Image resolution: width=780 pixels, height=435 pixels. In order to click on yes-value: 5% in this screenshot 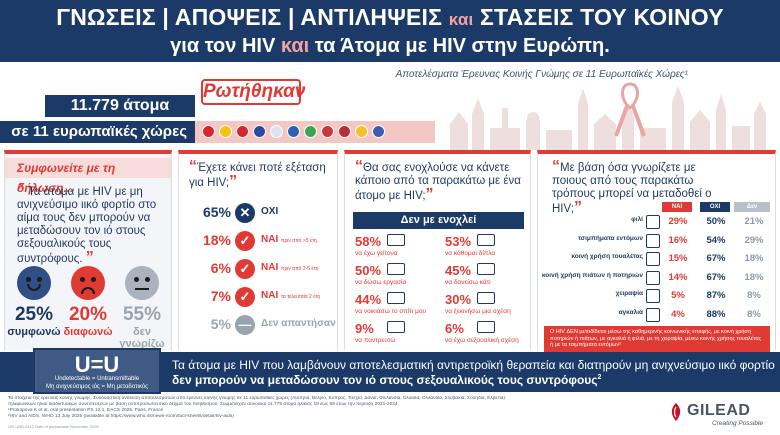, I will do `click(678, 295)`.